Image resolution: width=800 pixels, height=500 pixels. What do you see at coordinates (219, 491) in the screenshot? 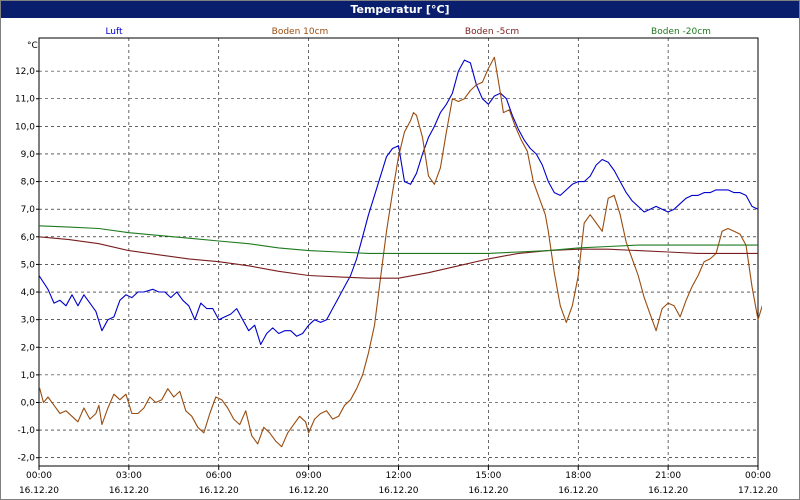
I see `x-tick-date-2: 16.12.20` at bounding box center [219, 491].